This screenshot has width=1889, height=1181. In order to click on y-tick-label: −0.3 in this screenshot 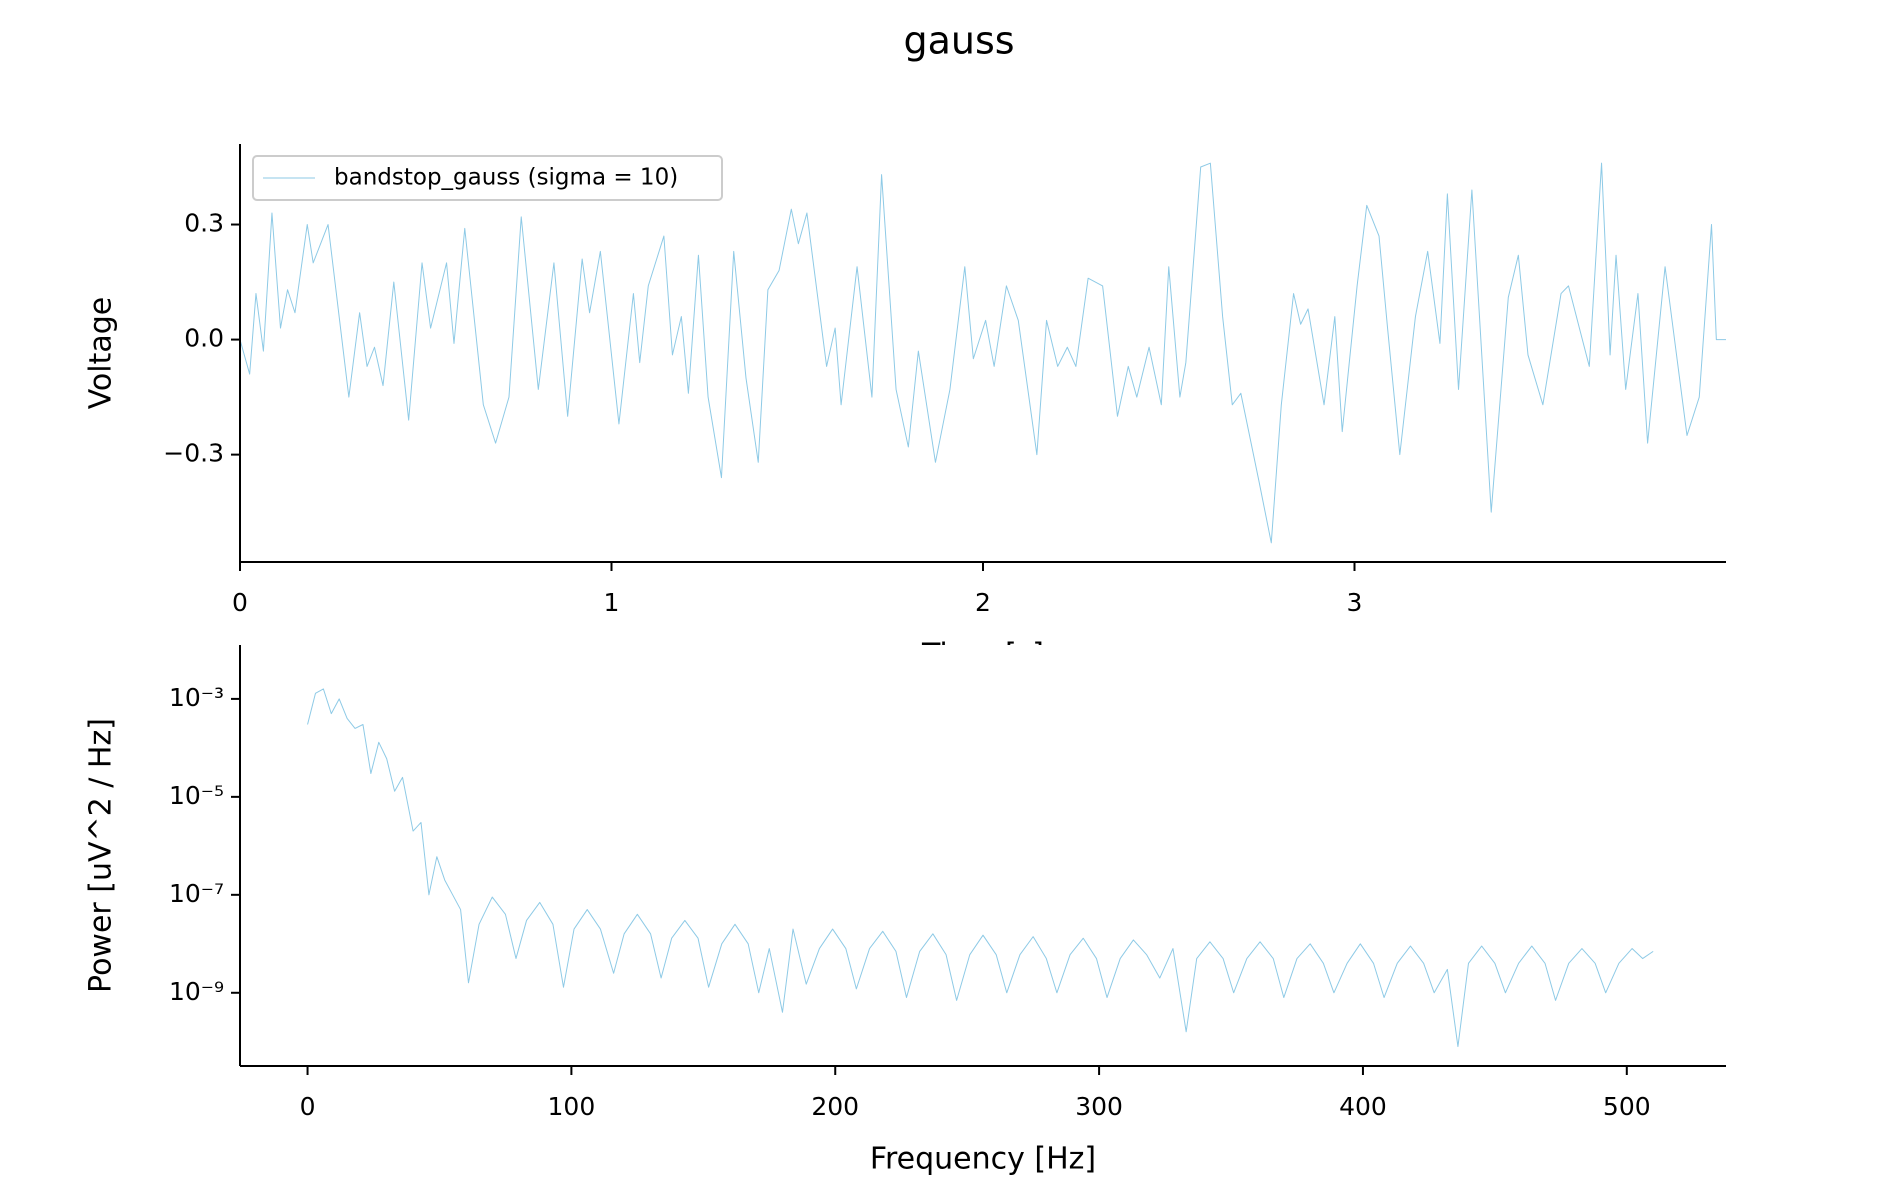, I will do `click(193, 453)`.